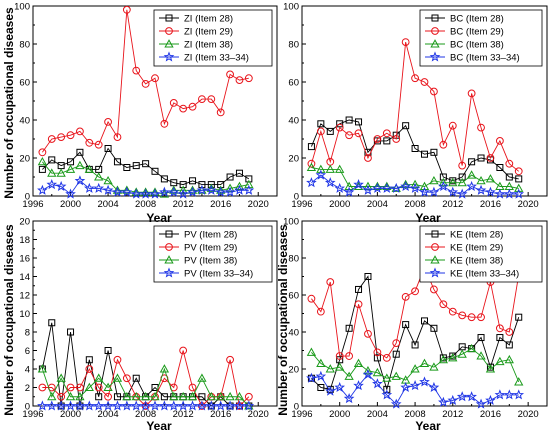 The width and height of the screenshot is (550, 435). What do you see at coordinates (208, 31) in the screenshot?
I see `legend-label: ZI (Item 29)` at bounding box center [208, 31].